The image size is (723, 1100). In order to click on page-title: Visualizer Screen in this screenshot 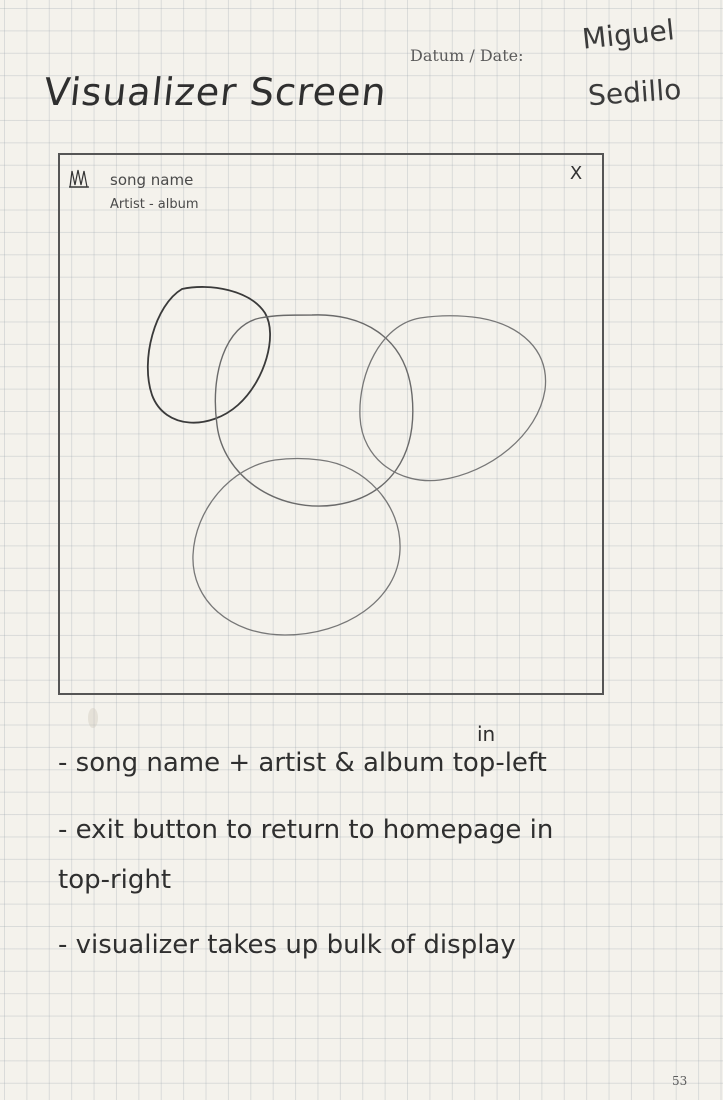, I will do `click(215, 92)`.